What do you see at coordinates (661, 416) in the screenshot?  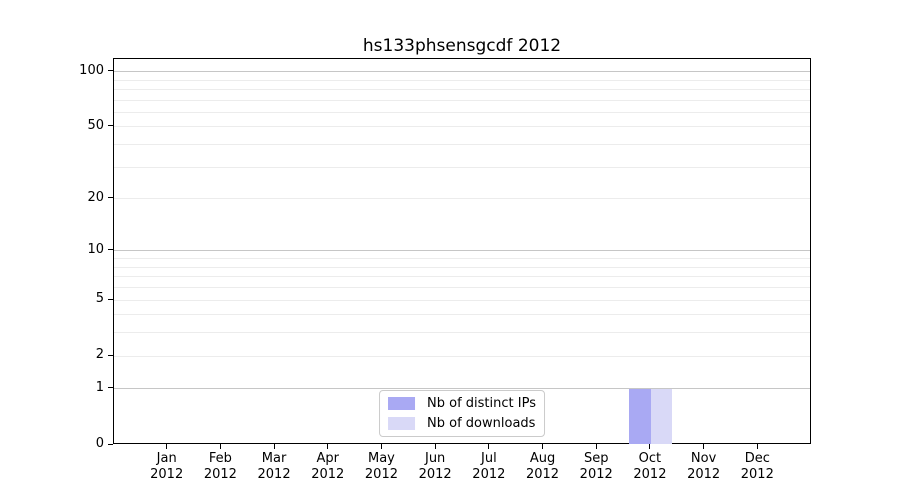 I see `bar-downloads` at bounding box center [661, 416].